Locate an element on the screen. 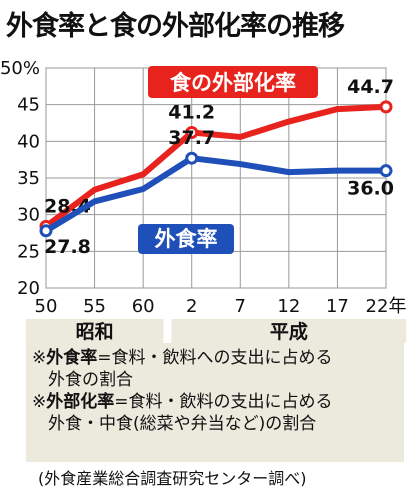 The height and width of the screenshot is (500, 420). series-name-label: 外食率 is located at coordinates (186, 239).